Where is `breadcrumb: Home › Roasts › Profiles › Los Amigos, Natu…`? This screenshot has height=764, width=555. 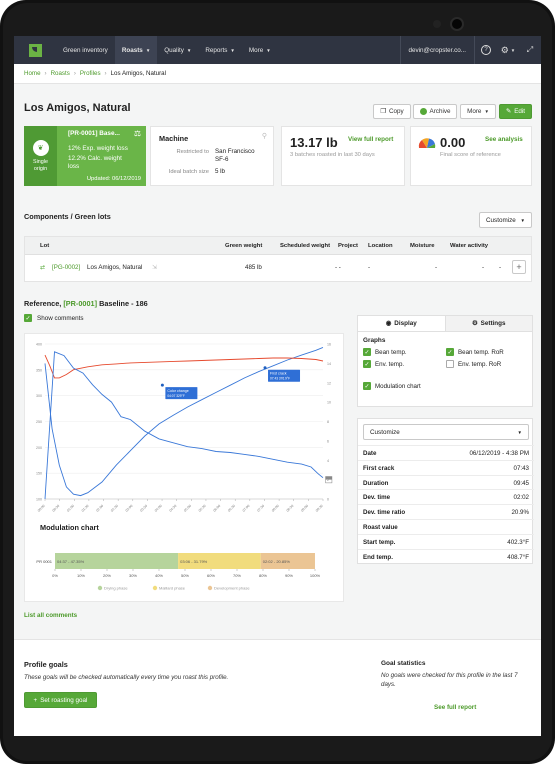
breadcrumb: Home › Roasts › Profiles › Los Amigos, Natu… is located at coordinates (277, 74).